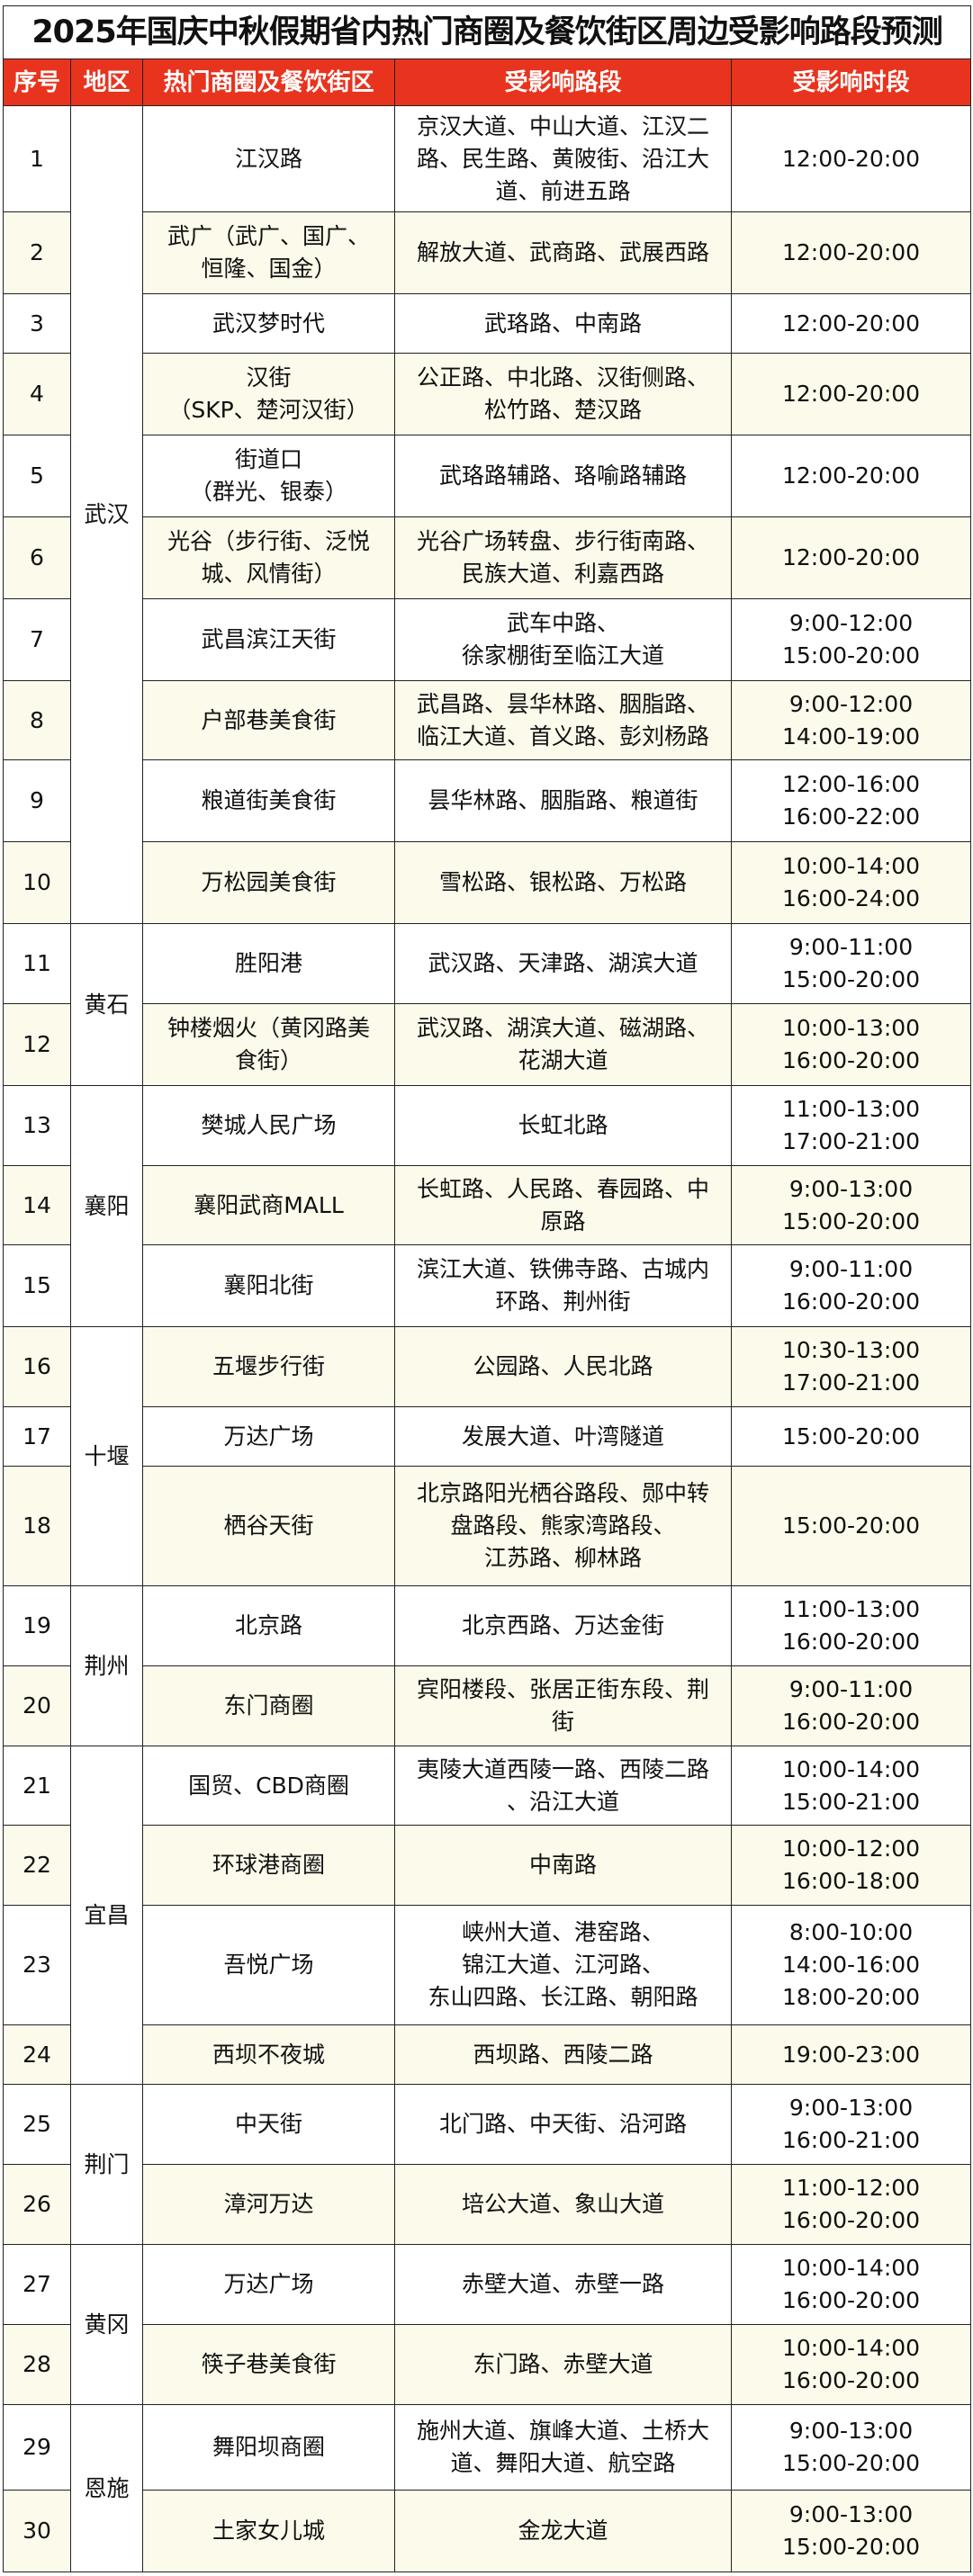 The width and height of the screenshot is (973, 2576). Describe the element at coordinates (487, 1866) in the screenshot. I see `table-row: 22 环球港商圈 中南路 10:00-12:00 16:00-18:00` at that location.